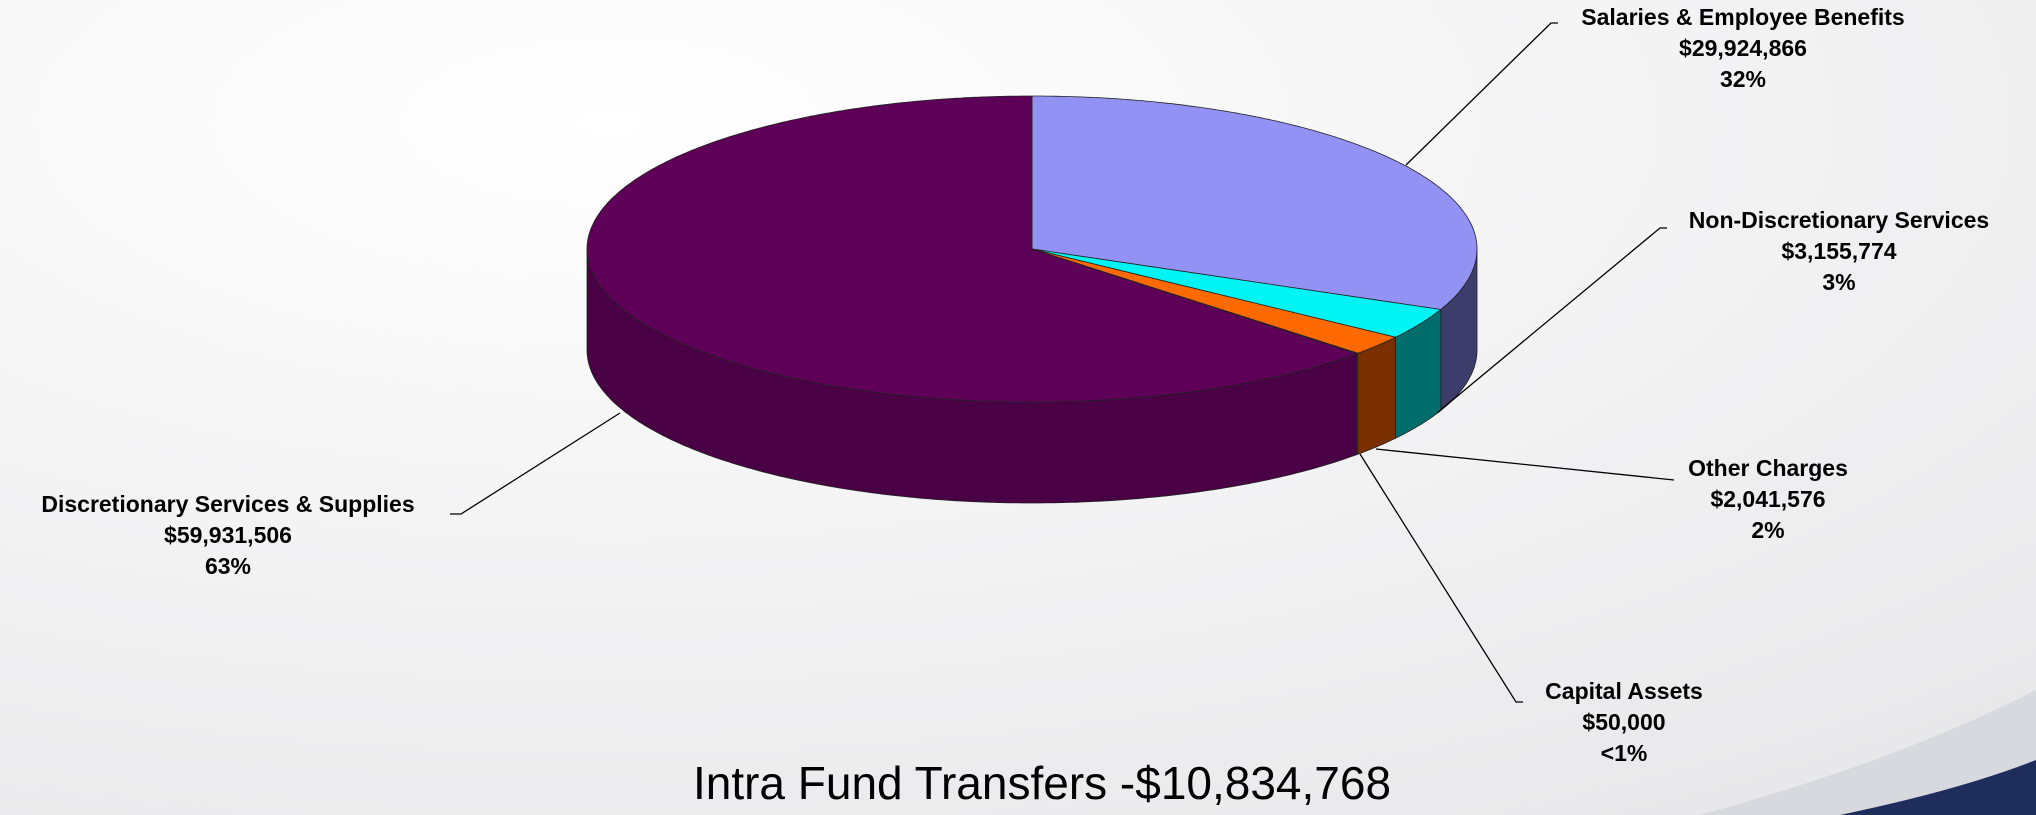 This screenshot has width=2036, height=815. I want to click on category-label: Discretionary Services & Supplies, so click(227, 504).